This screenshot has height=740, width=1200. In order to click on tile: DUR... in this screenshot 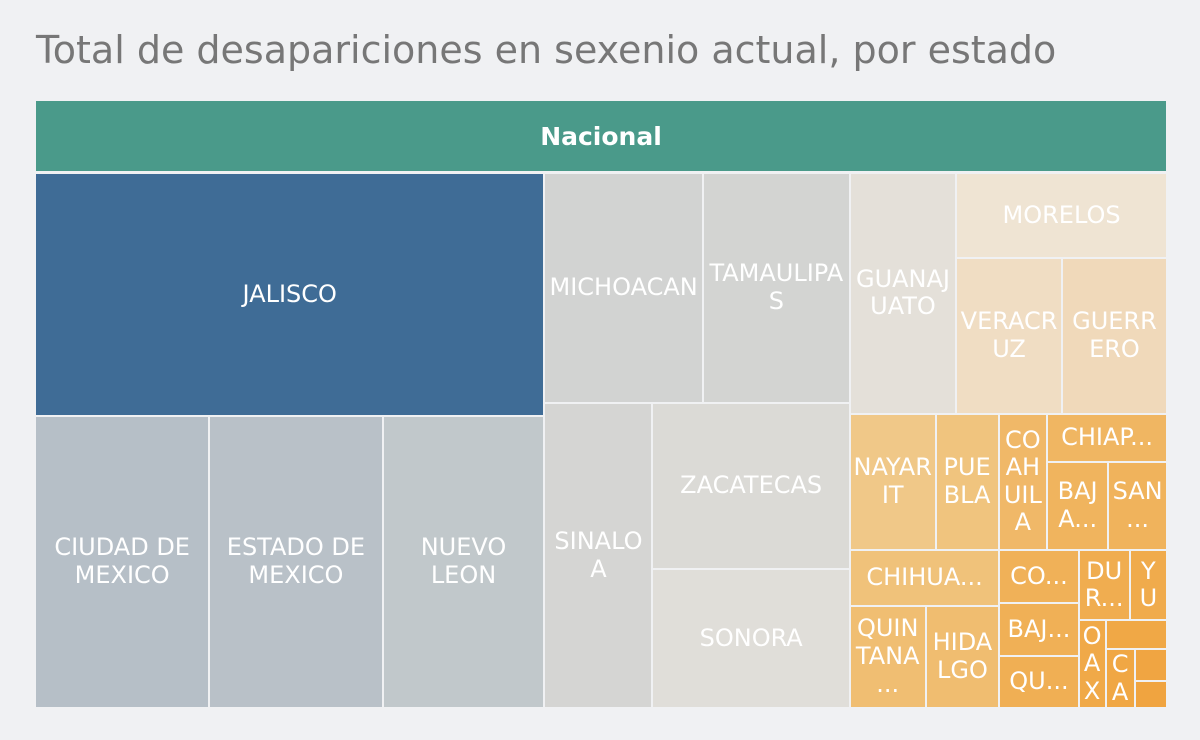, I will do `click(1104, 585)`.